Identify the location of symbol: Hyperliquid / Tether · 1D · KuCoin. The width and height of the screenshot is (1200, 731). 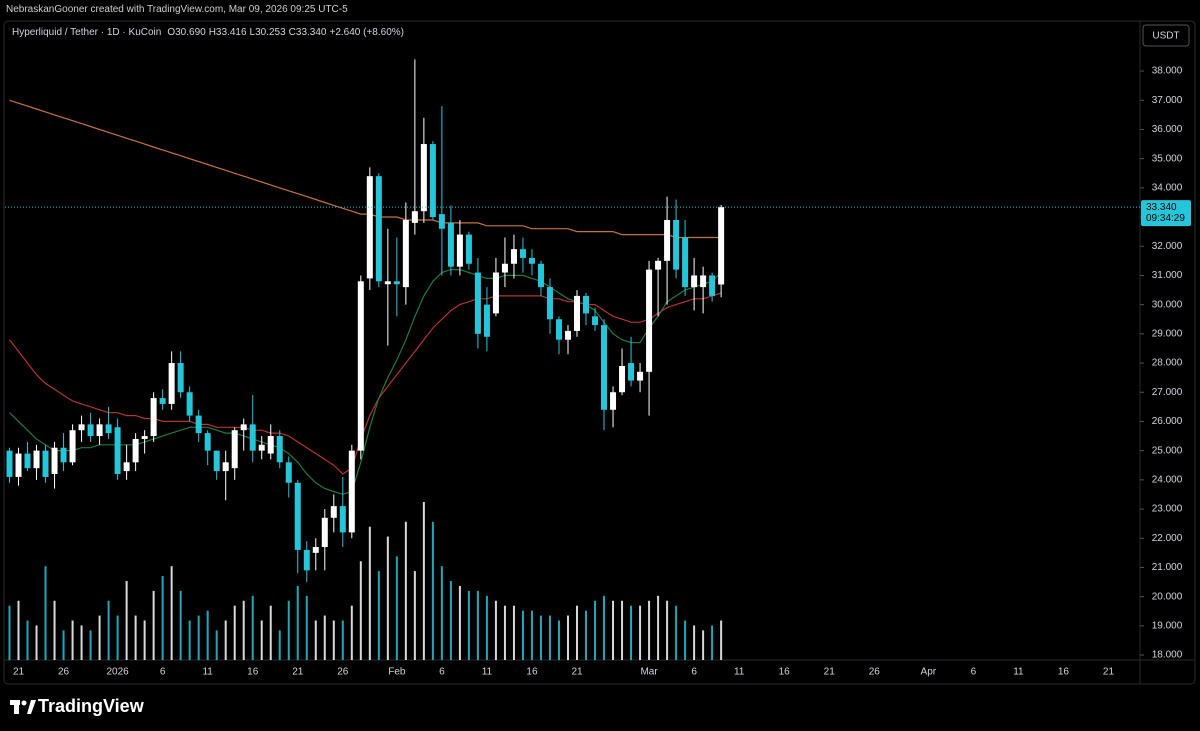
(87, 32).